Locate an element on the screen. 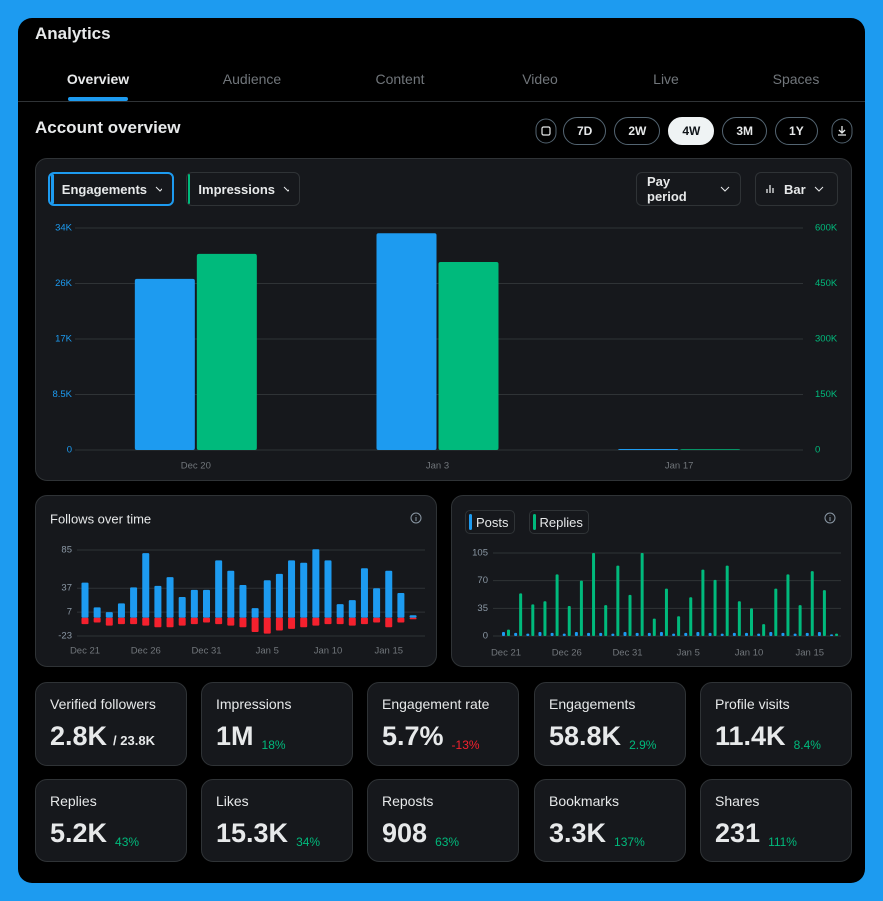 The height and width of the screenshot is (901, 883). stat-change: 63% is located at coordinates (446, 842).